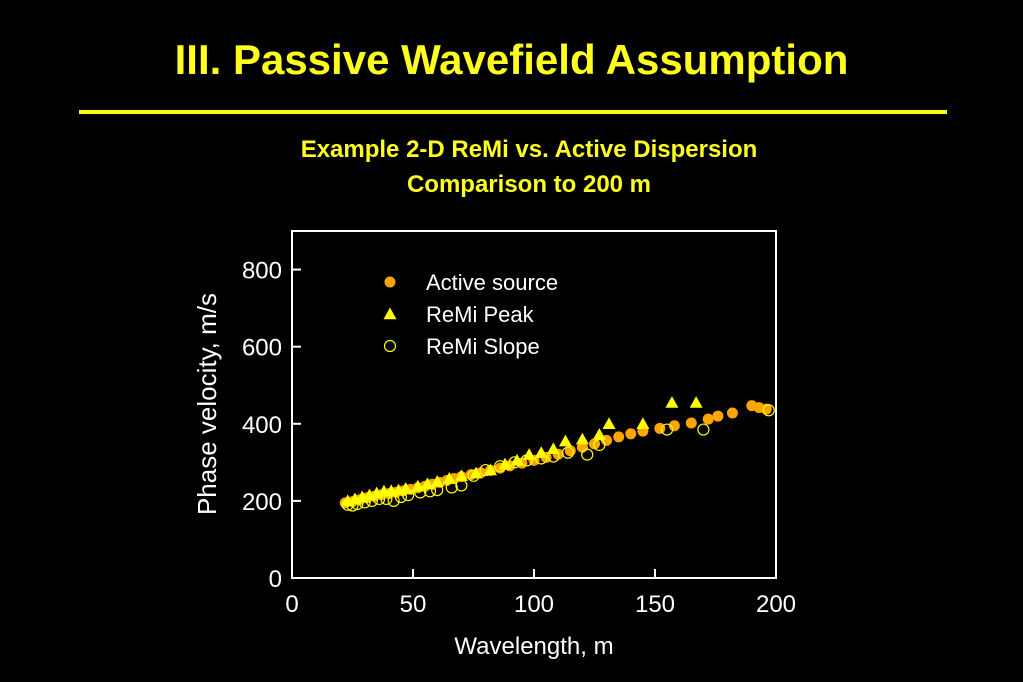 This screenshot has height=682, width=1023. What do you see at coordinates (529, 149) in the screenshot?
I see `chart-subtitle-line-1: Example 2-D ReMi vs. Active Dispersion` at bounding box center [529, 149].